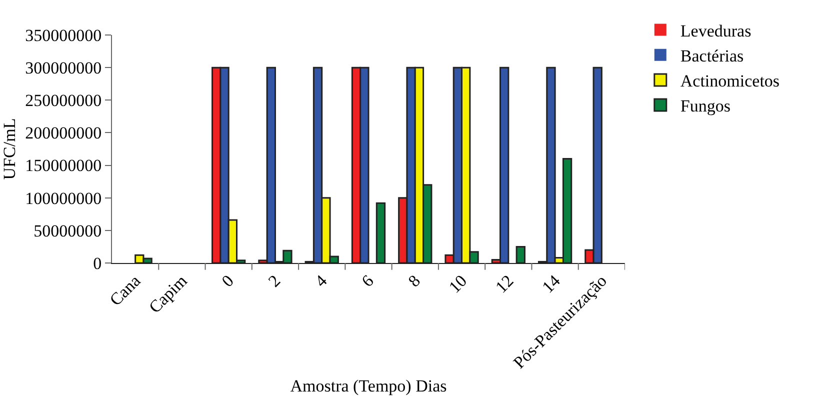 Image resolution: width=815 pixels, height=409 pixels. What do you see at coordinates (68, 230) in the screenshot?
I see `y-tick-label: 50000000` at bounding box center [68, 230].